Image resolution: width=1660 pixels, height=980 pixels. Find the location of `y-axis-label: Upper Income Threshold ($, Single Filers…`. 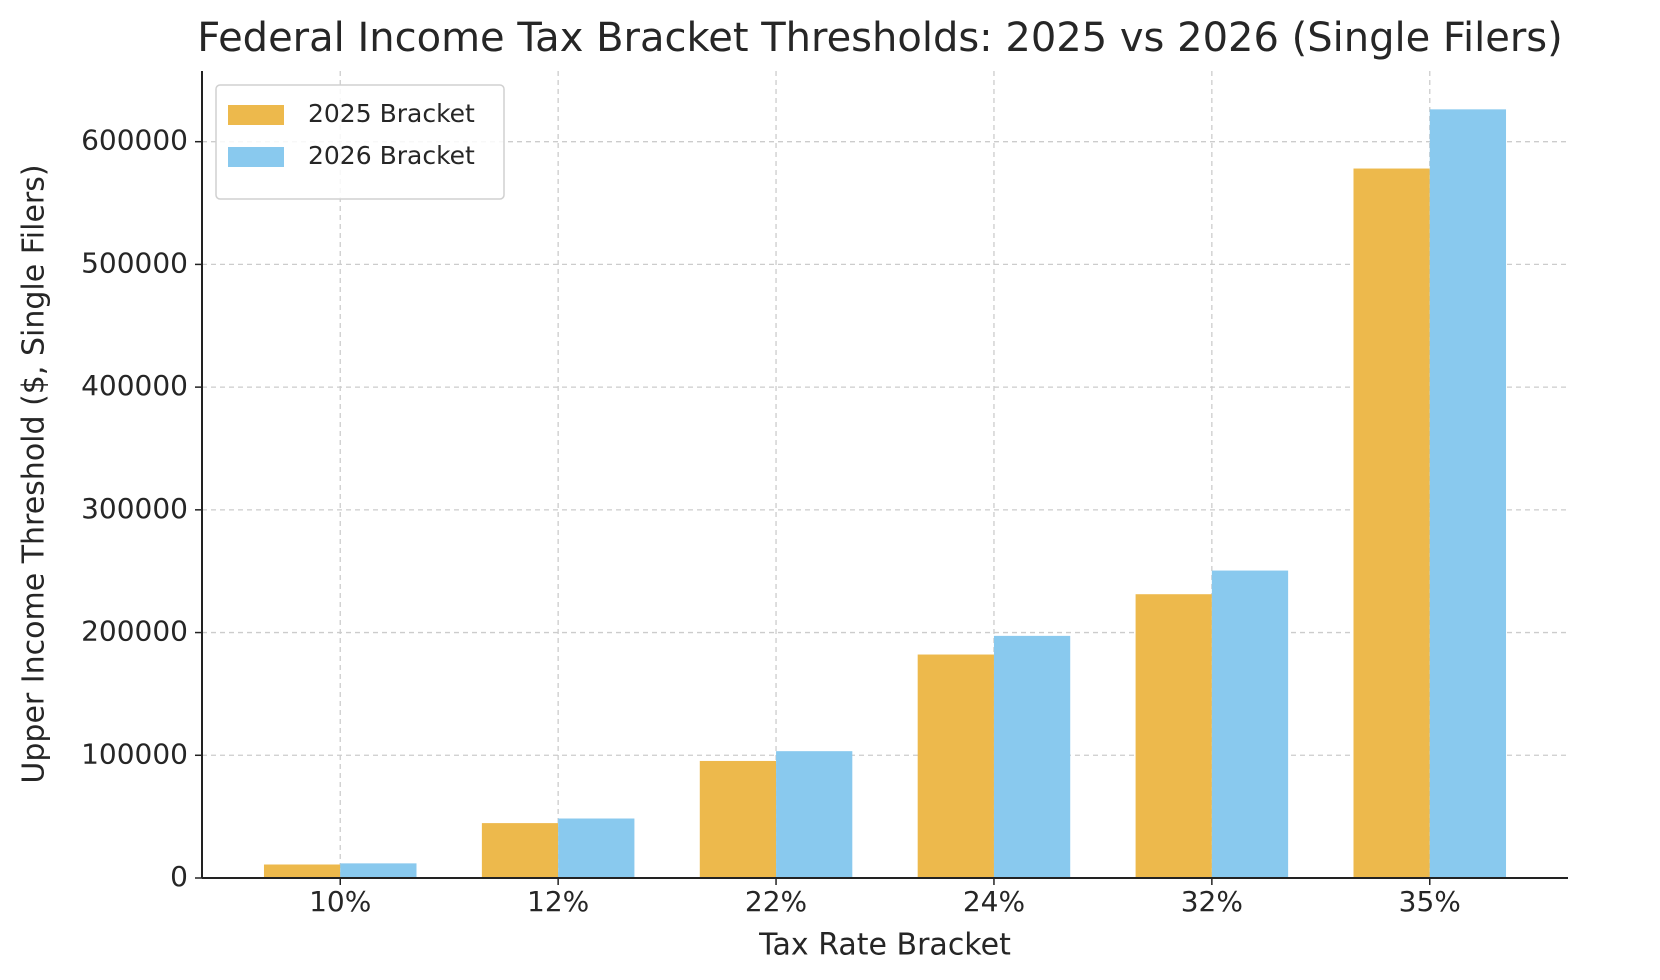

y-axis-label: Upper Income Threshold ($, Single Filers… is located at coordinates (34, 473).